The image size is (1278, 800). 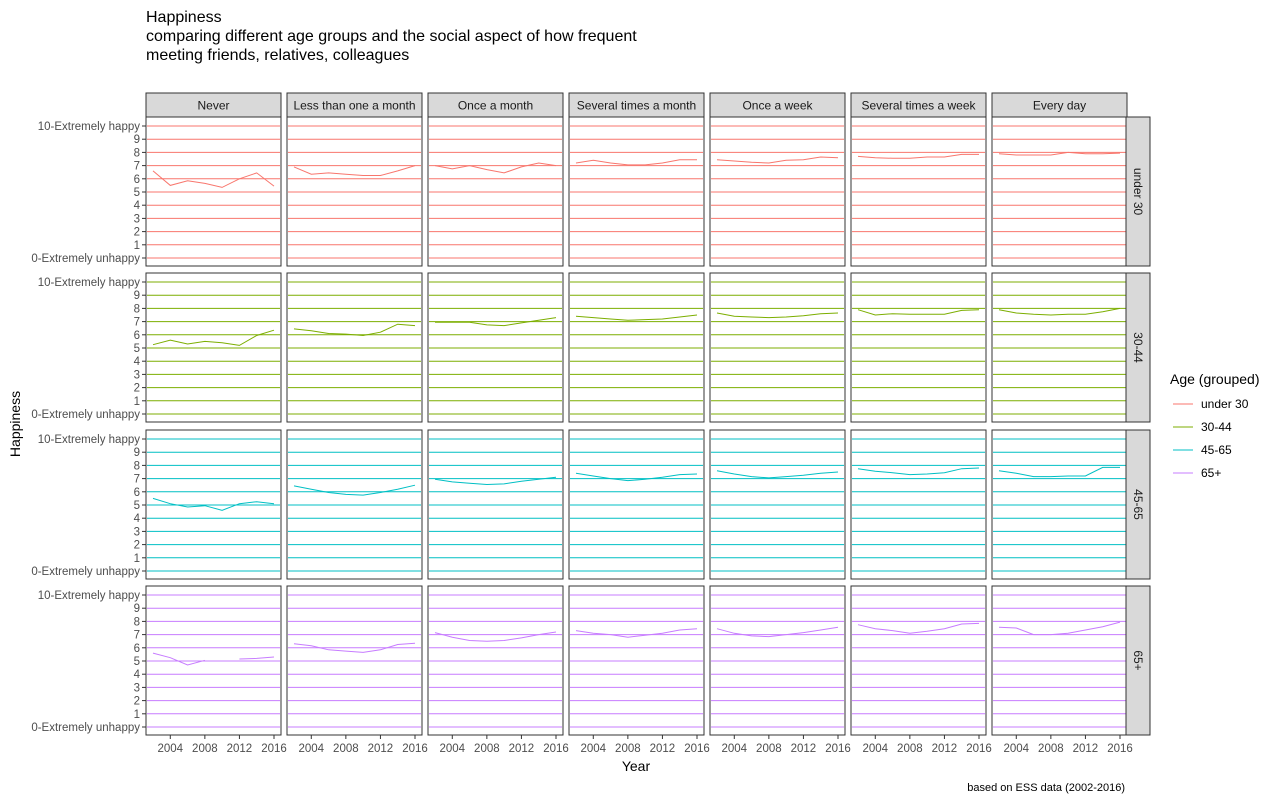 What do you see at coordinates (354, 106) in the screenshot?
I see `column-strip-label: Less than one a month` at bounding box center [354, 106].